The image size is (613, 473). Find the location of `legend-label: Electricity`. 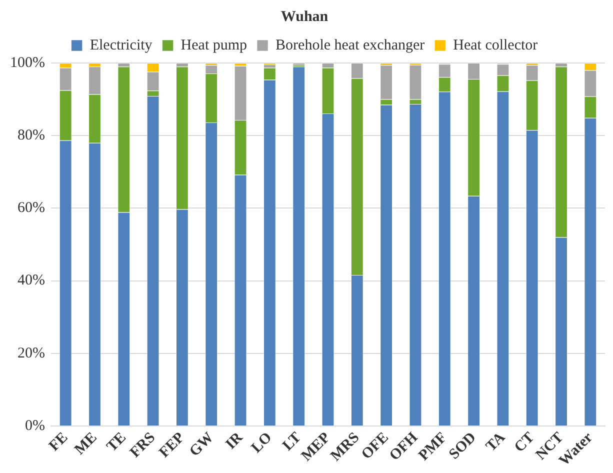

legend-label: Electricity is located at coordinates (121, 45).